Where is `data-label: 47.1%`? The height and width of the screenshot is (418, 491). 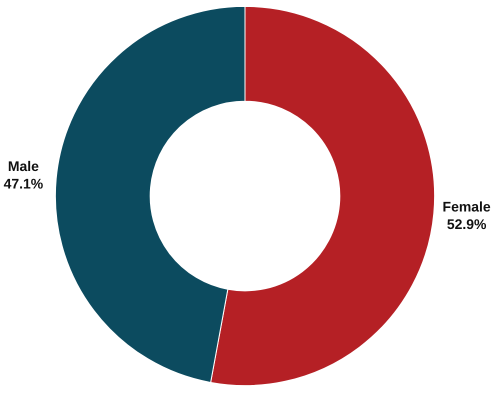
data-label: 47.1% is located at coordinates (24, 184).